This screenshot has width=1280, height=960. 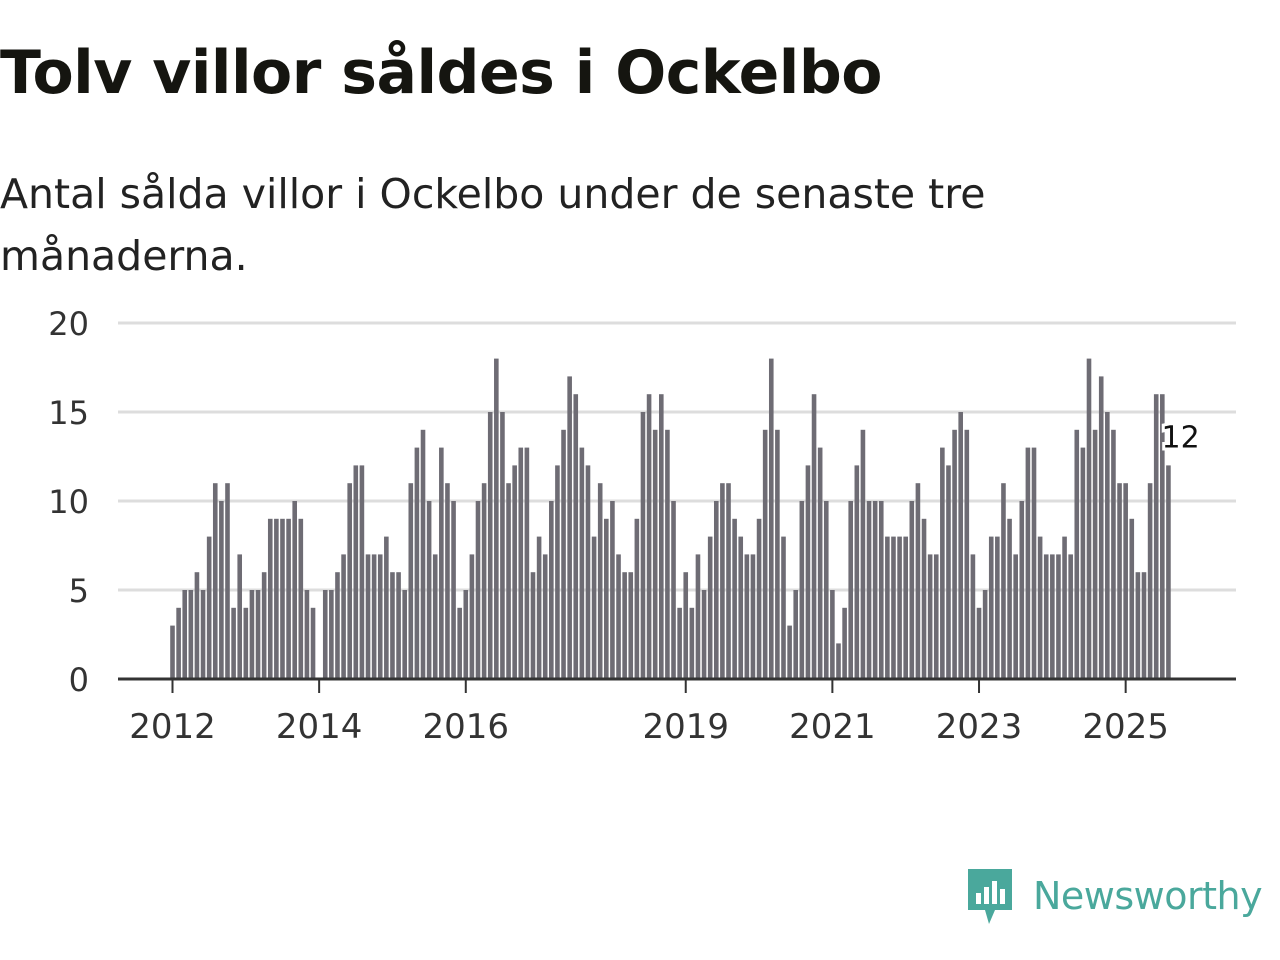 What do you see at coordinates (677, 685) in the screenshot?
I see `x-axis` at bounding box center [677, 685].